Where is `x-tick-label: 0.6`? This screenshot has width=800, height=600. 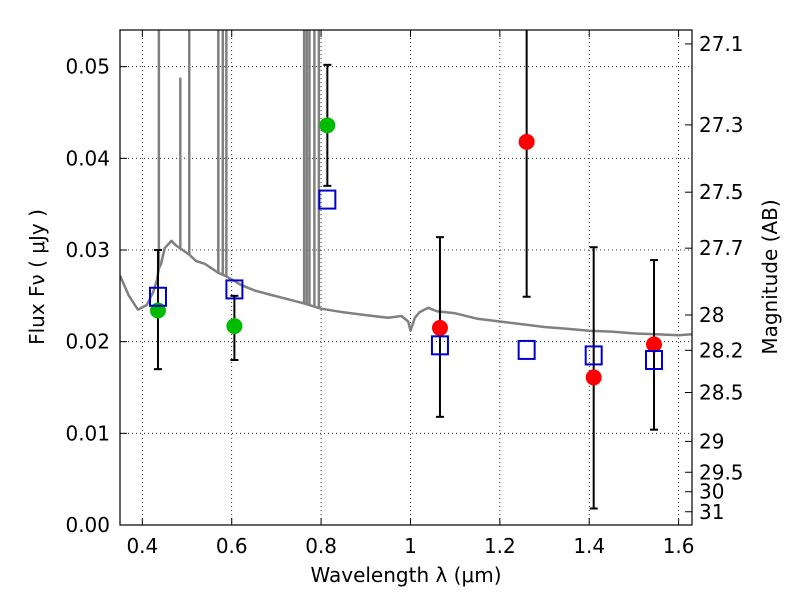
x-tick-label: 0.6 is located at coordinates (232, 546).